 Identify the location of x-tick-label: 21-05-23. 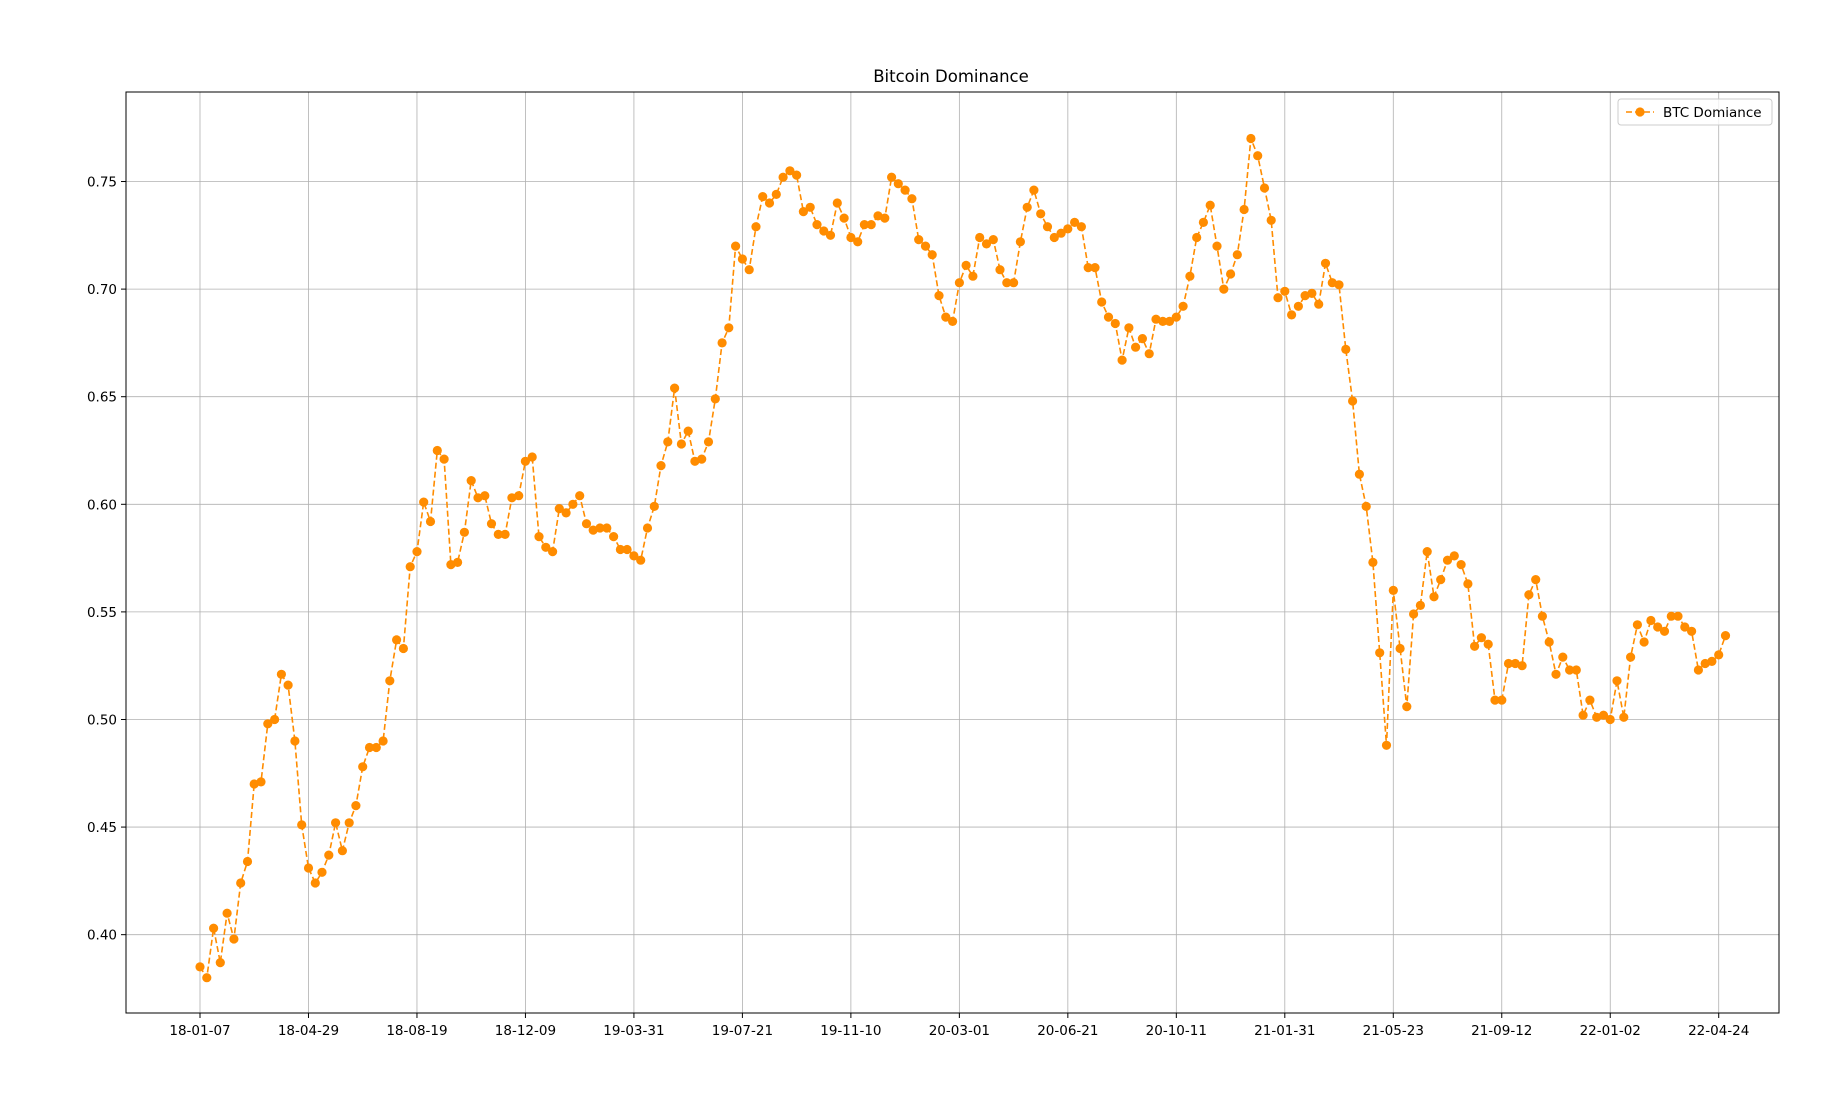
(1393, 1031).